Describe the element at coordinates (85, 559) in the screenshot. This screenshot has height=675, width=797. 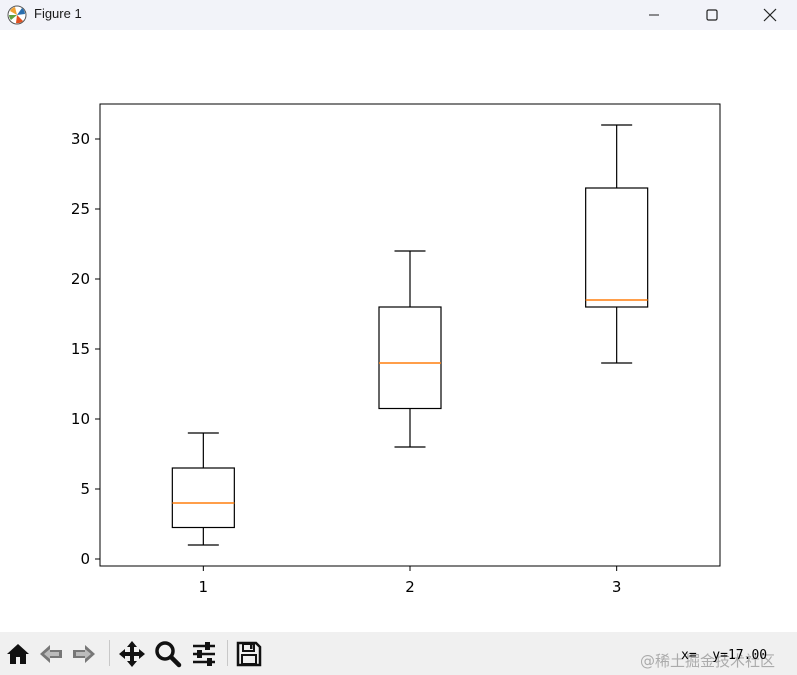
I see `y-tick-label: 0` at that location.